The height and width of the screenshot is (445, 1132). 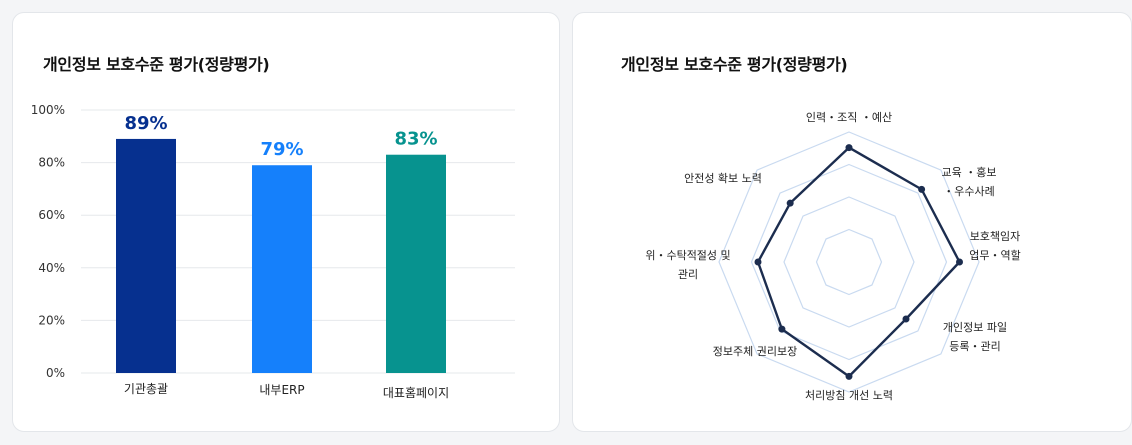 What do you see at coordinates (849, 395) in the screenshot?
I see `radar-axis-label: 처리방침 개선 노력` at bounding box center [849, 395].